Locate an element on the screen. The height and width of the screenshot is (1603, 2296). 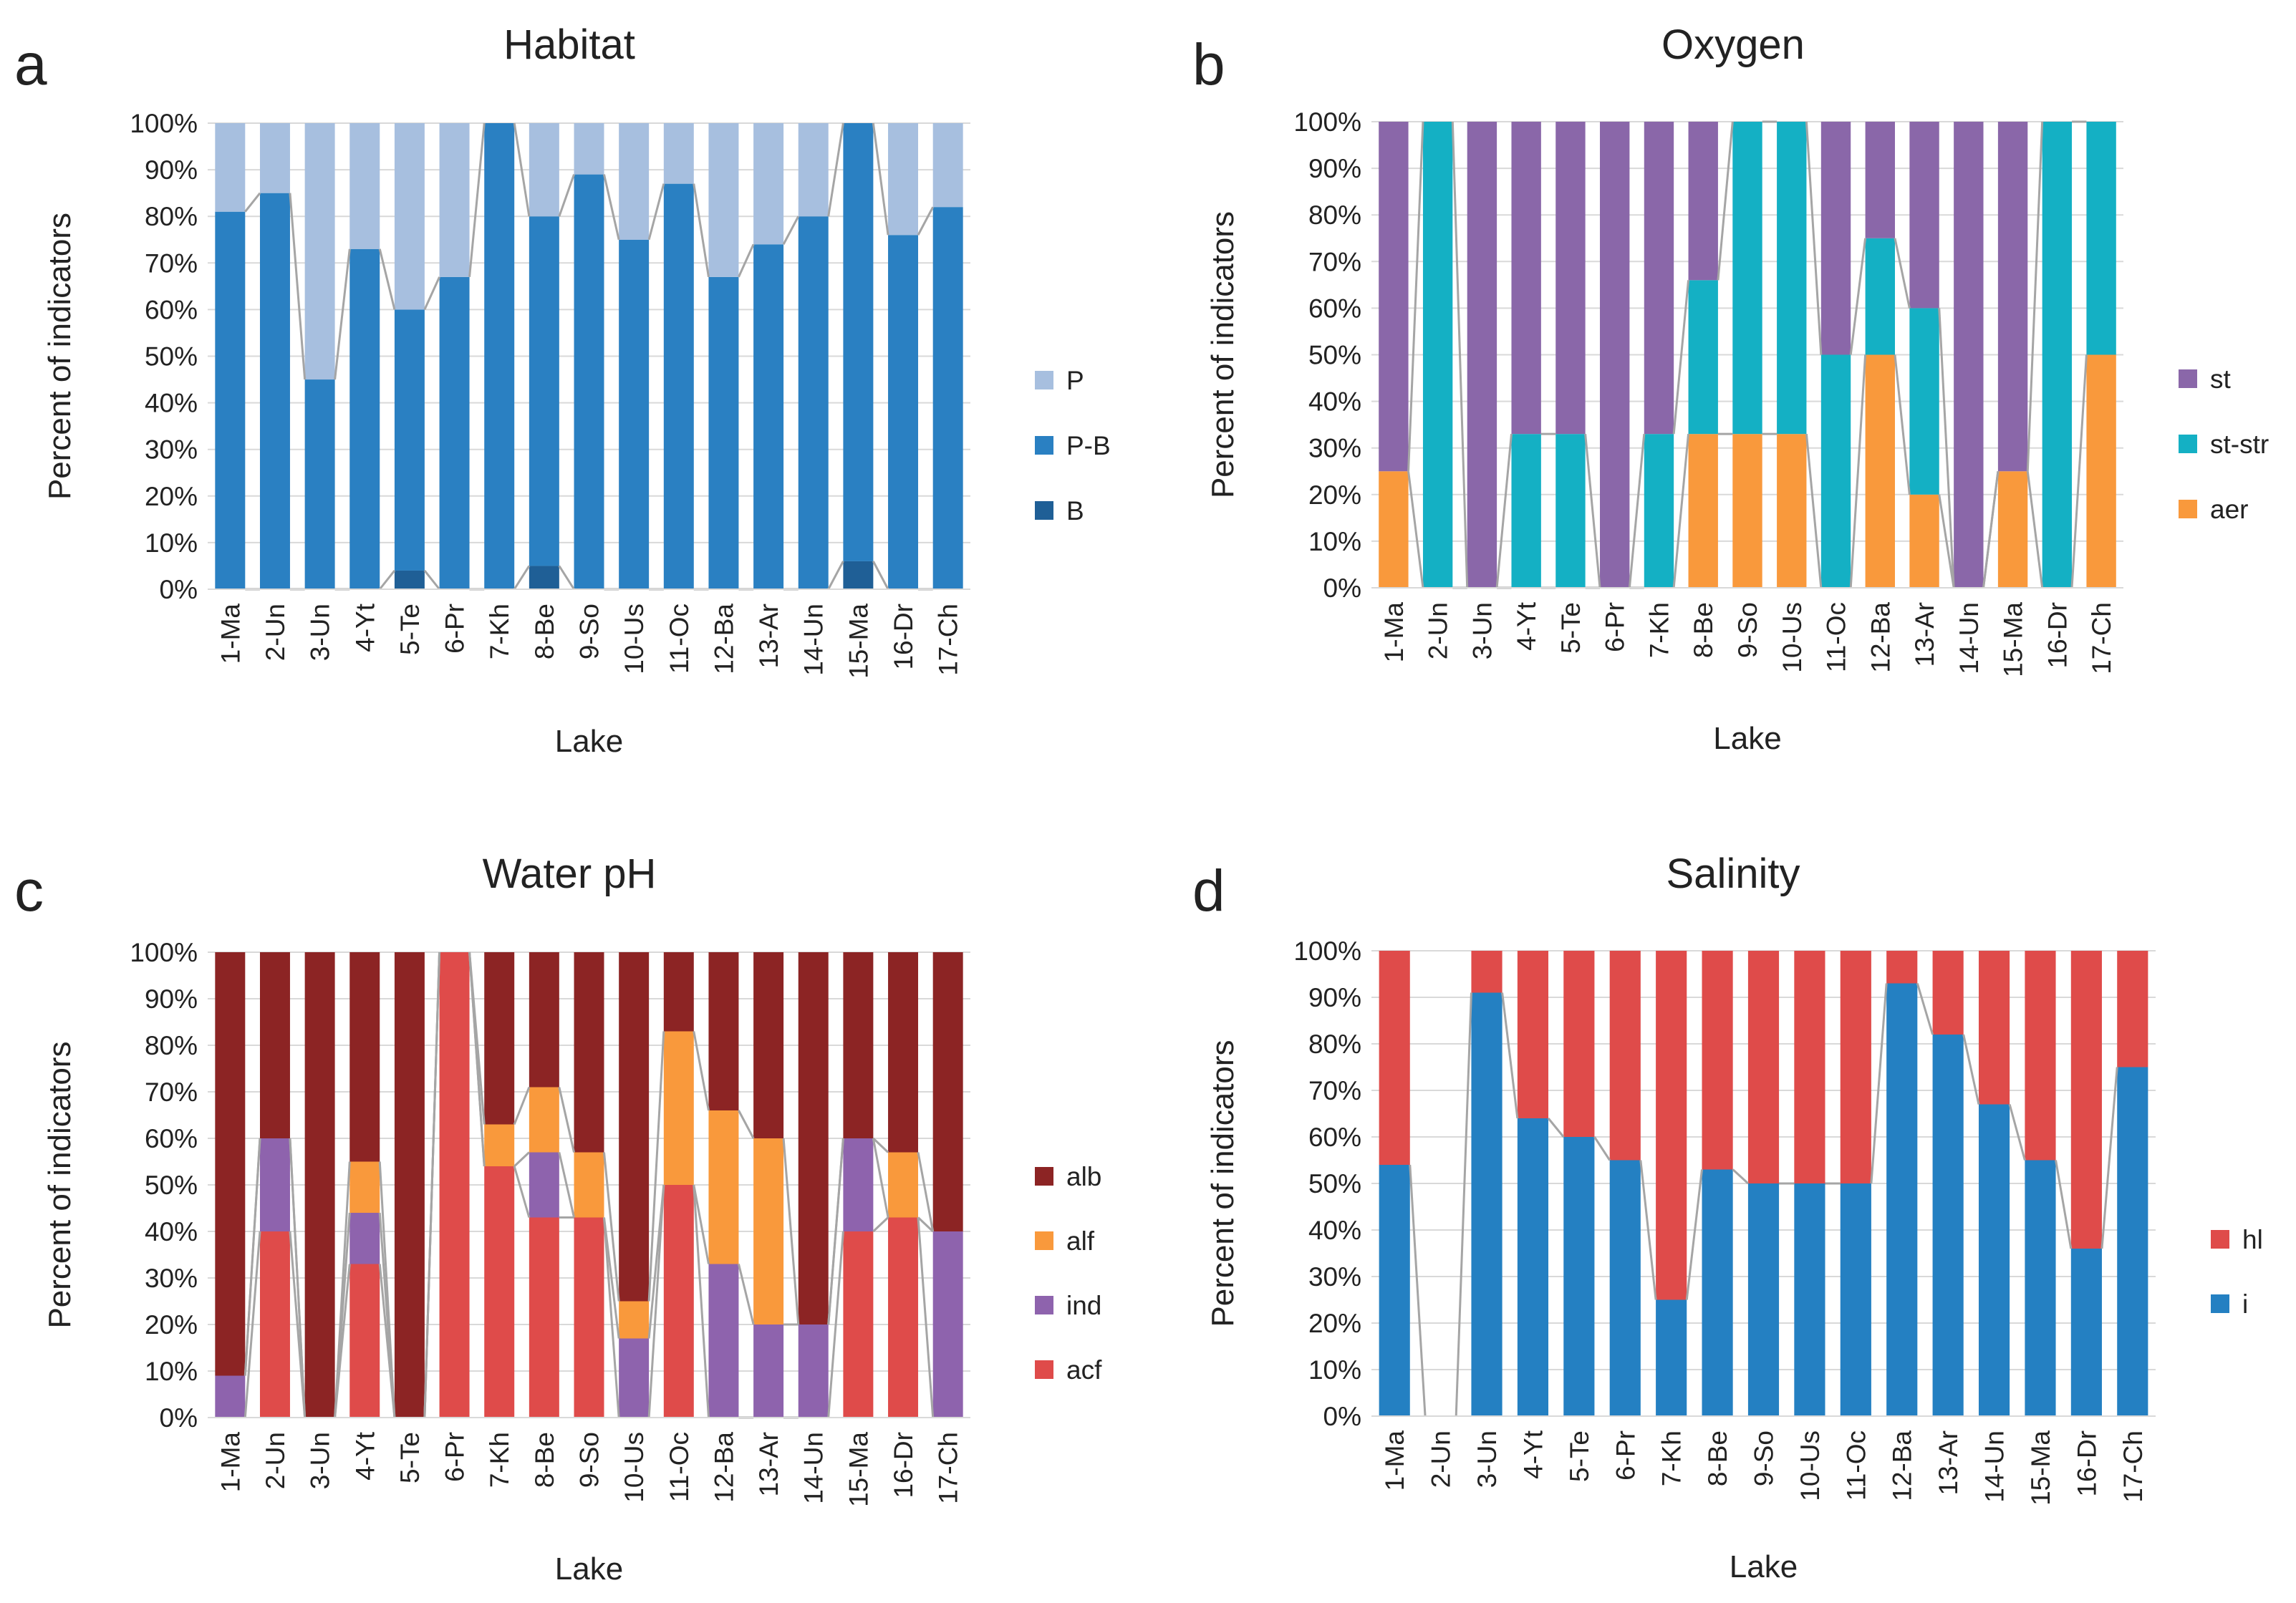
x-tick-label: 11-Oc is located at coordinates (1856, 1465).